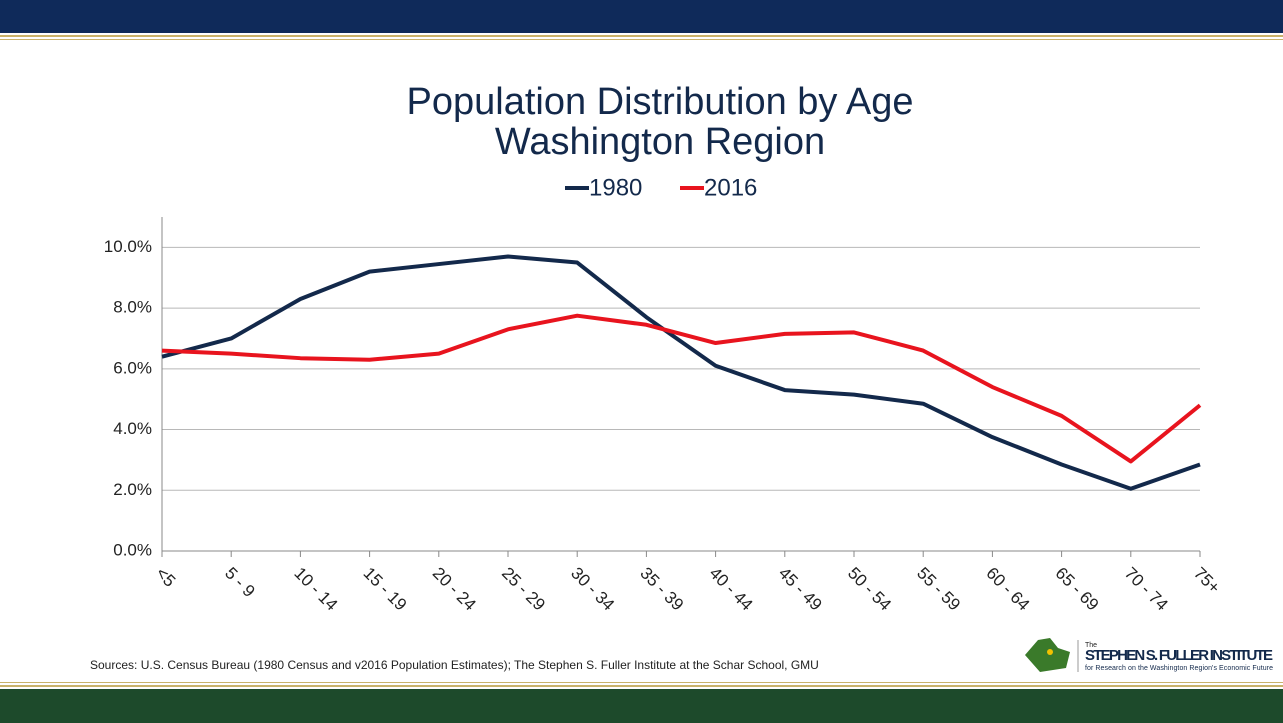 The height and width of the screenshot is (723, 1283). I want to click on x-tick-label: <5, so click(165, 577).